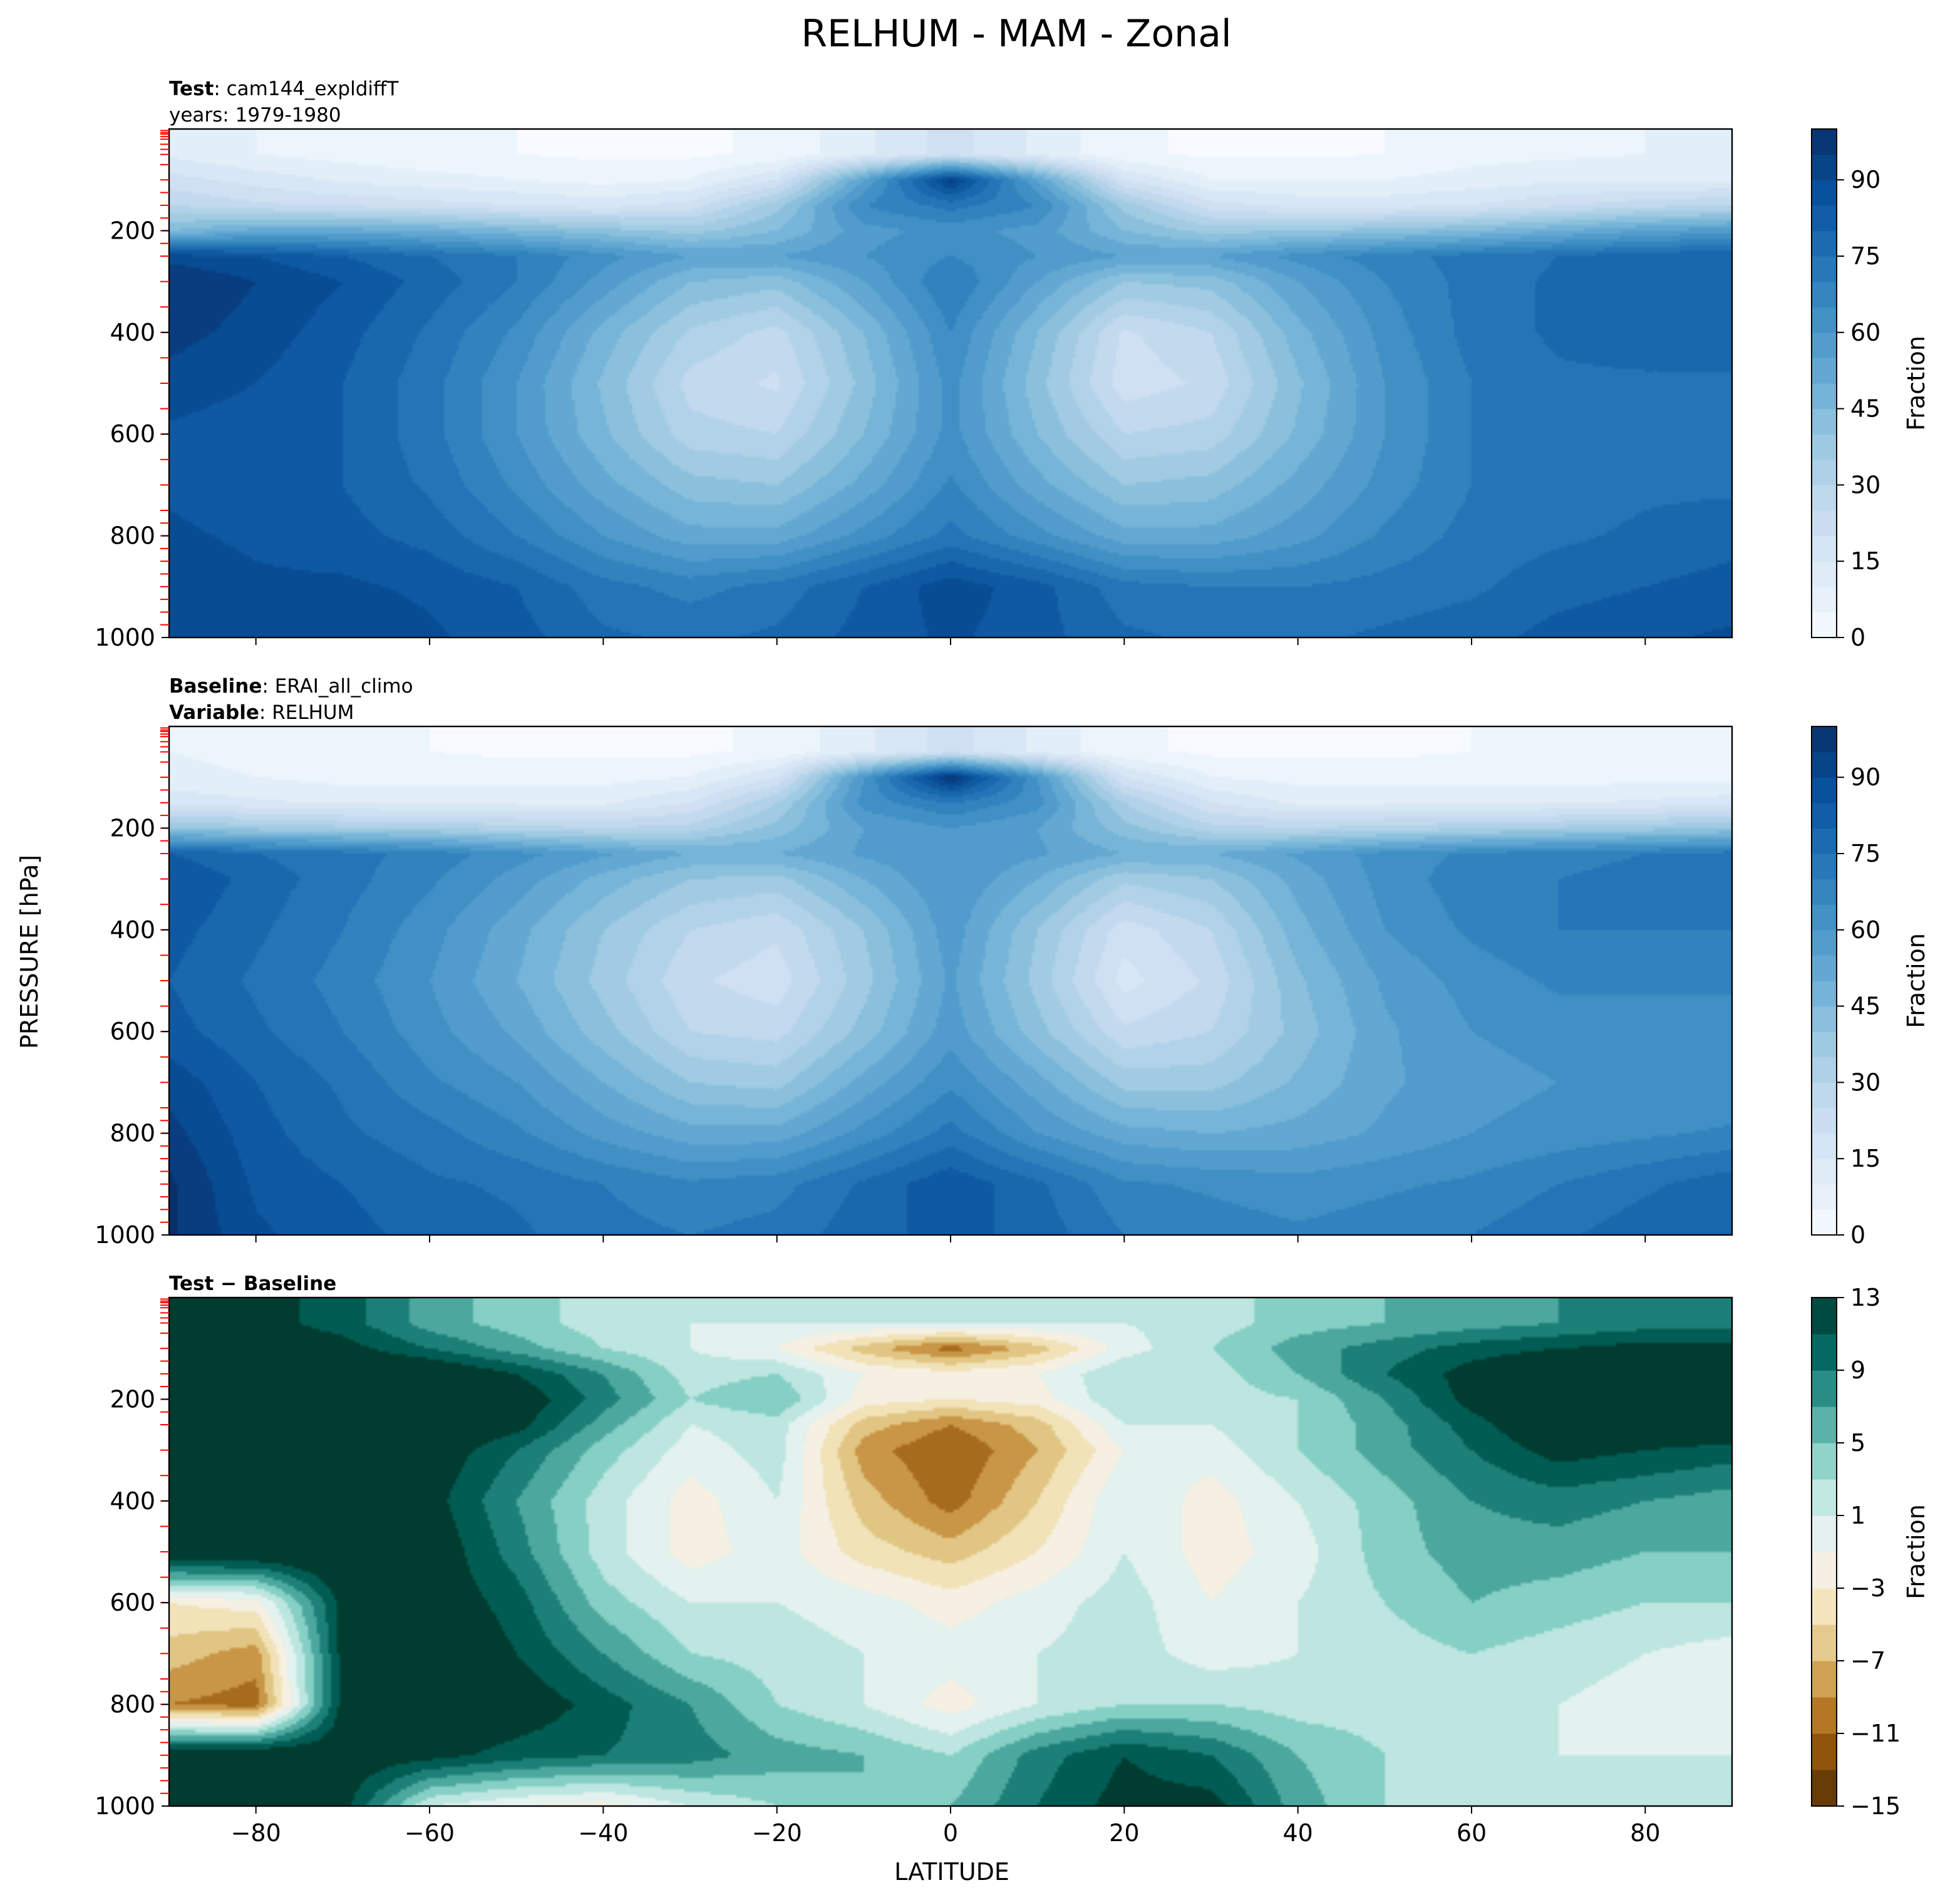 This screenshot has height=1900, width=1960. Describe the element at coordinates (430, 1833) in the screenshot. I see `x-tick-label: −60` at that location.